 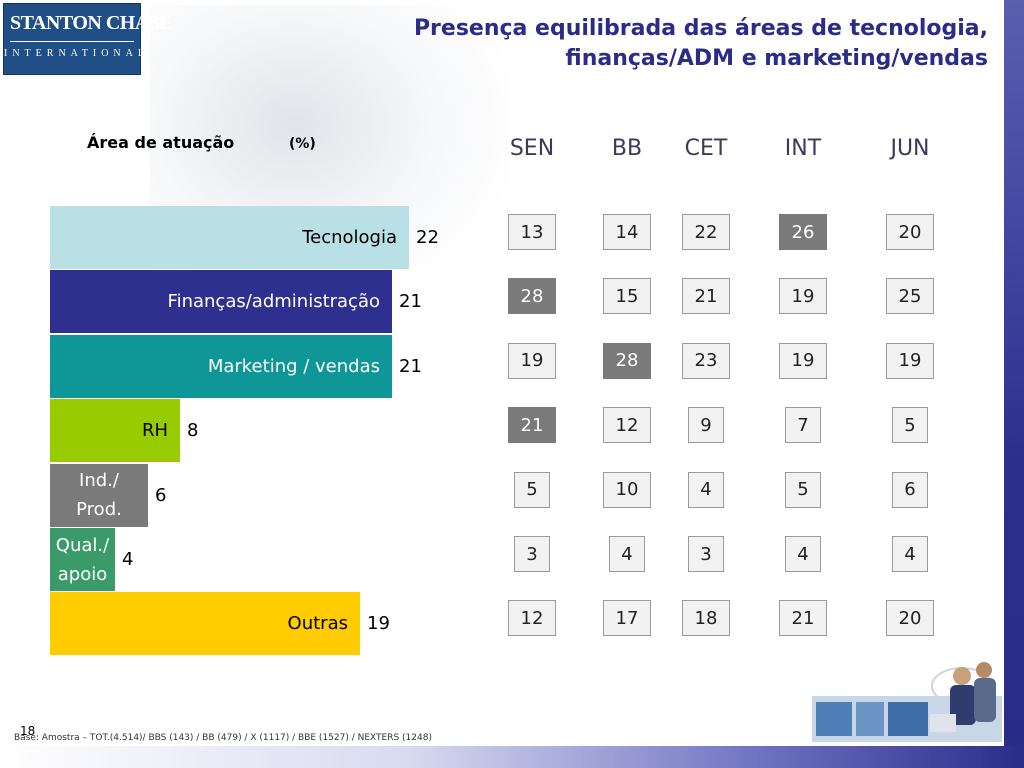 I want to click on decorative-bottom-band, so click(x=512, y=757).